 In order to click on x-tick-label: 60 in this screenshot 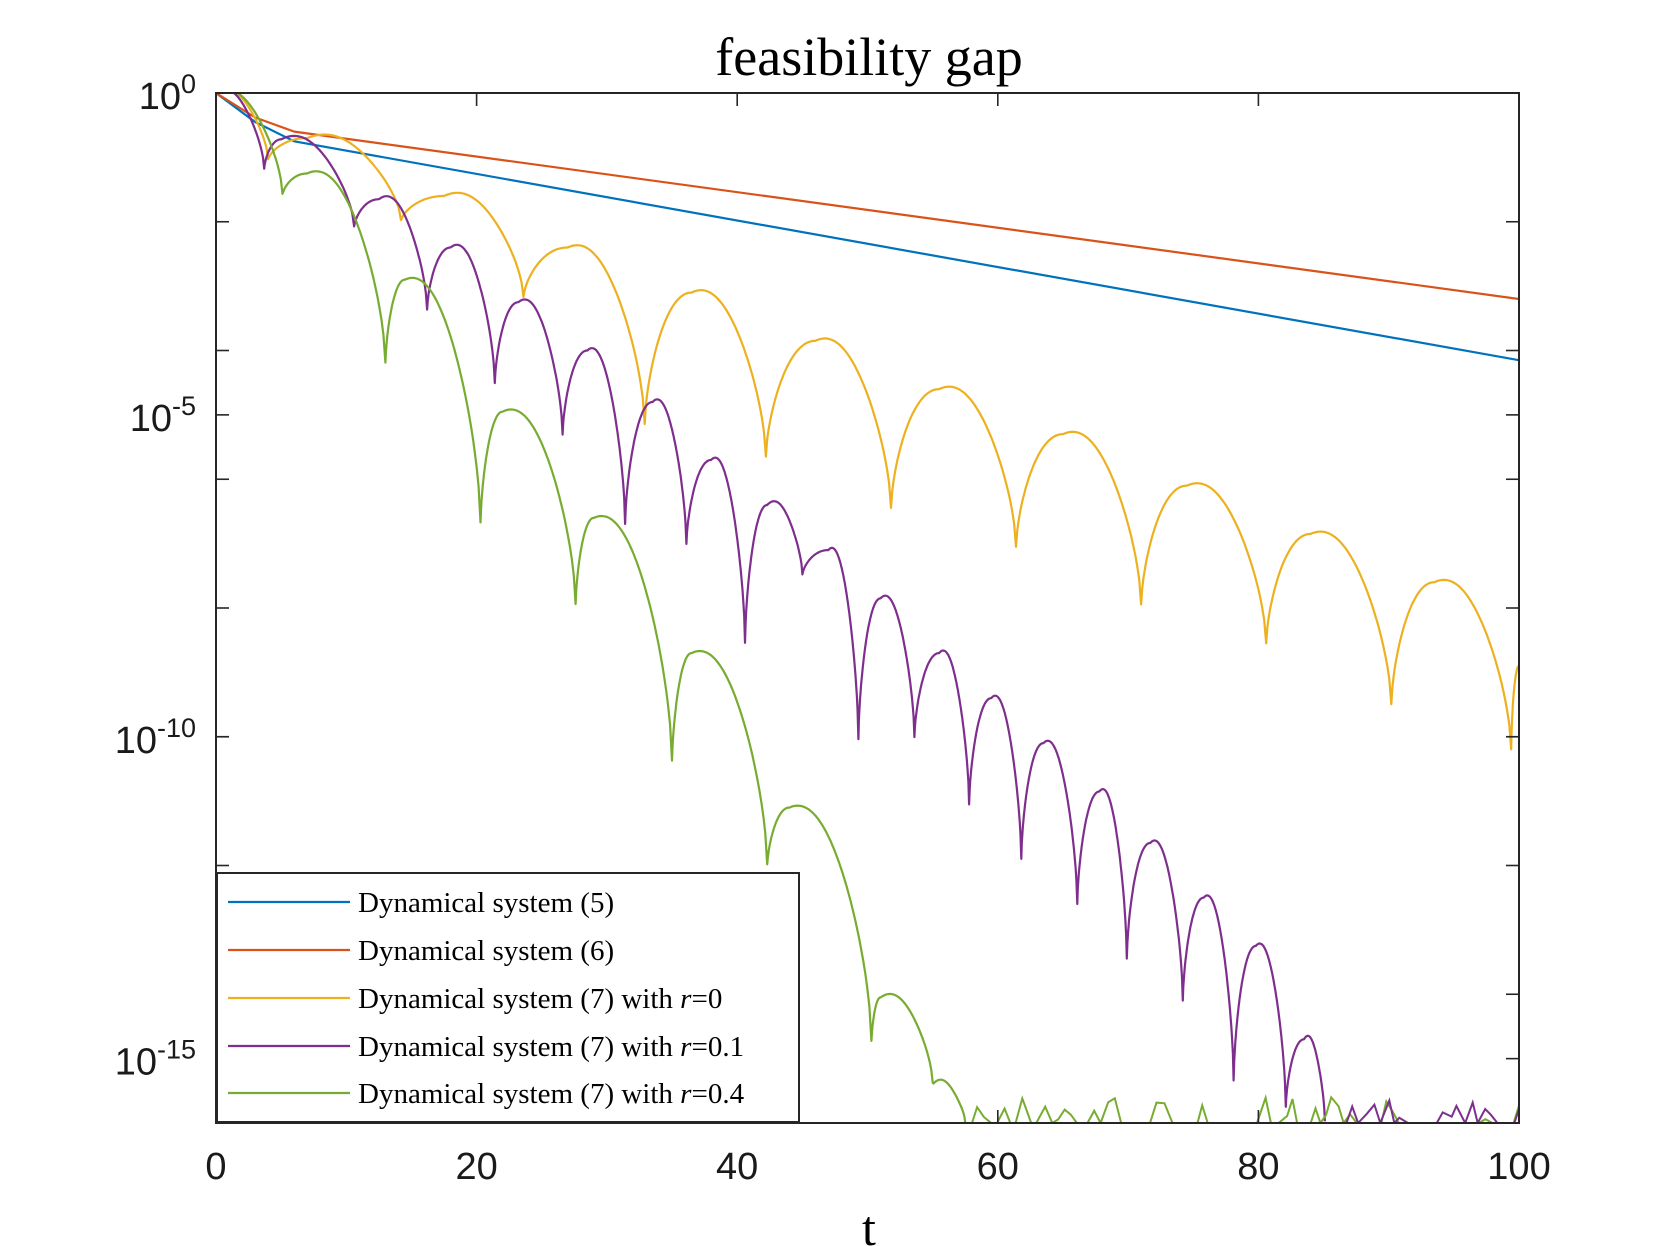, I will do `click(998, 1167)`.